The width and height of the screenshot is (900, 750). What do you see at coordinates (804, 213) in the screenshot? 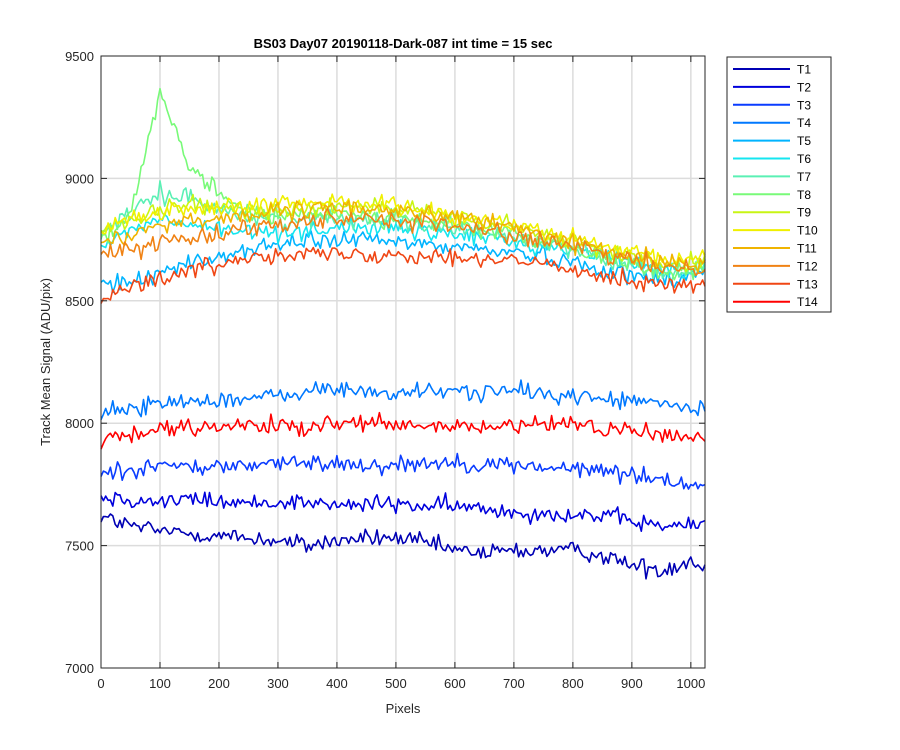
I see `legend-label: T9` at bounding box center [804, 213].